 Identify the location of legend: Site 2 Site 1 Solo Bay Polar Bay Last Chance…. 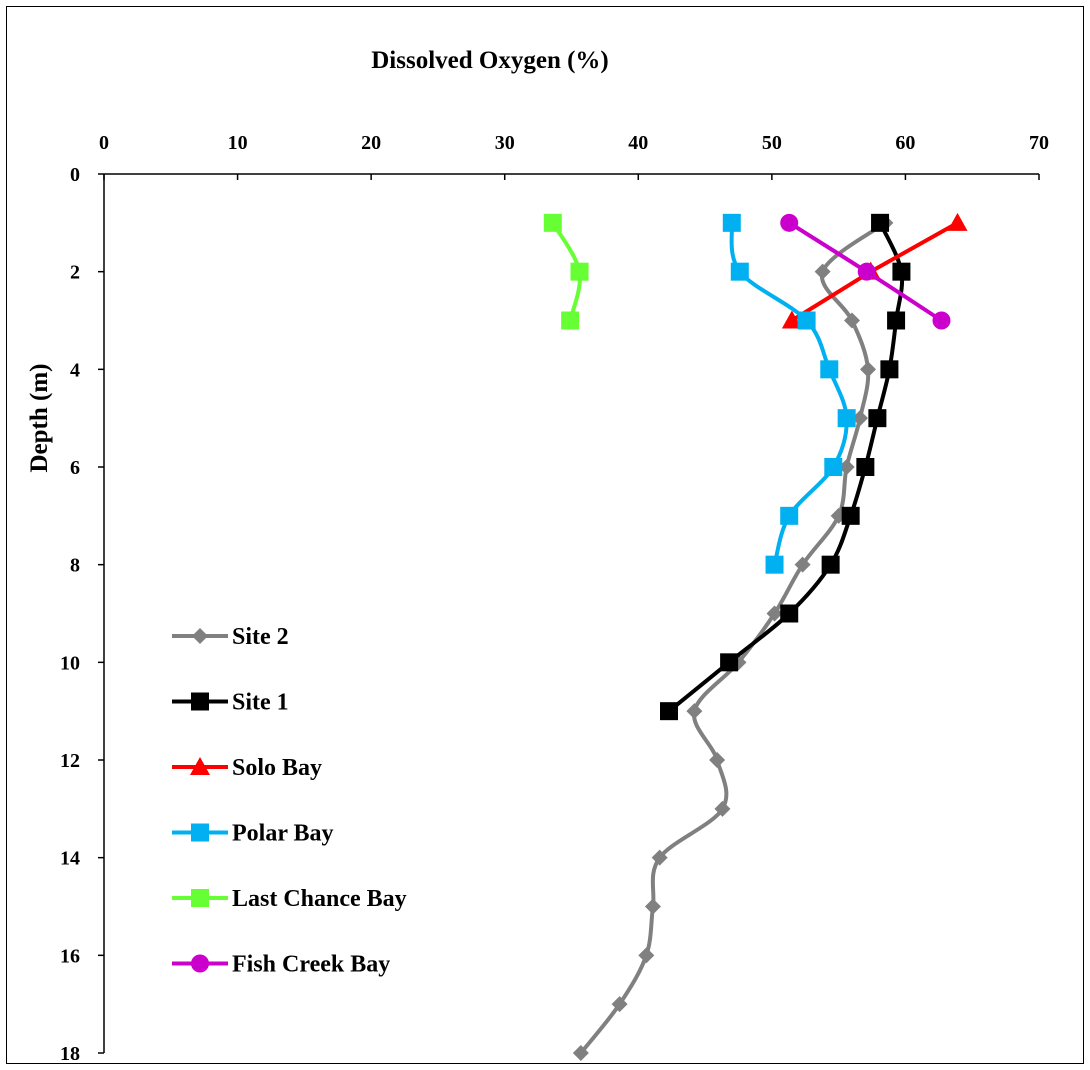
(289, 801).